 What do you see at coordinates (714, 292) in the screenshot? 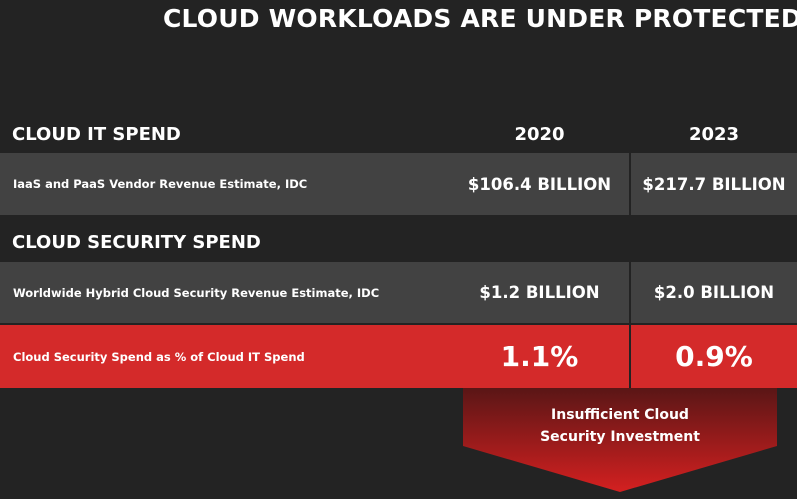
I see `cloud-security-2023-value: $2.0 BILLION` at bounding box center [714, 292].